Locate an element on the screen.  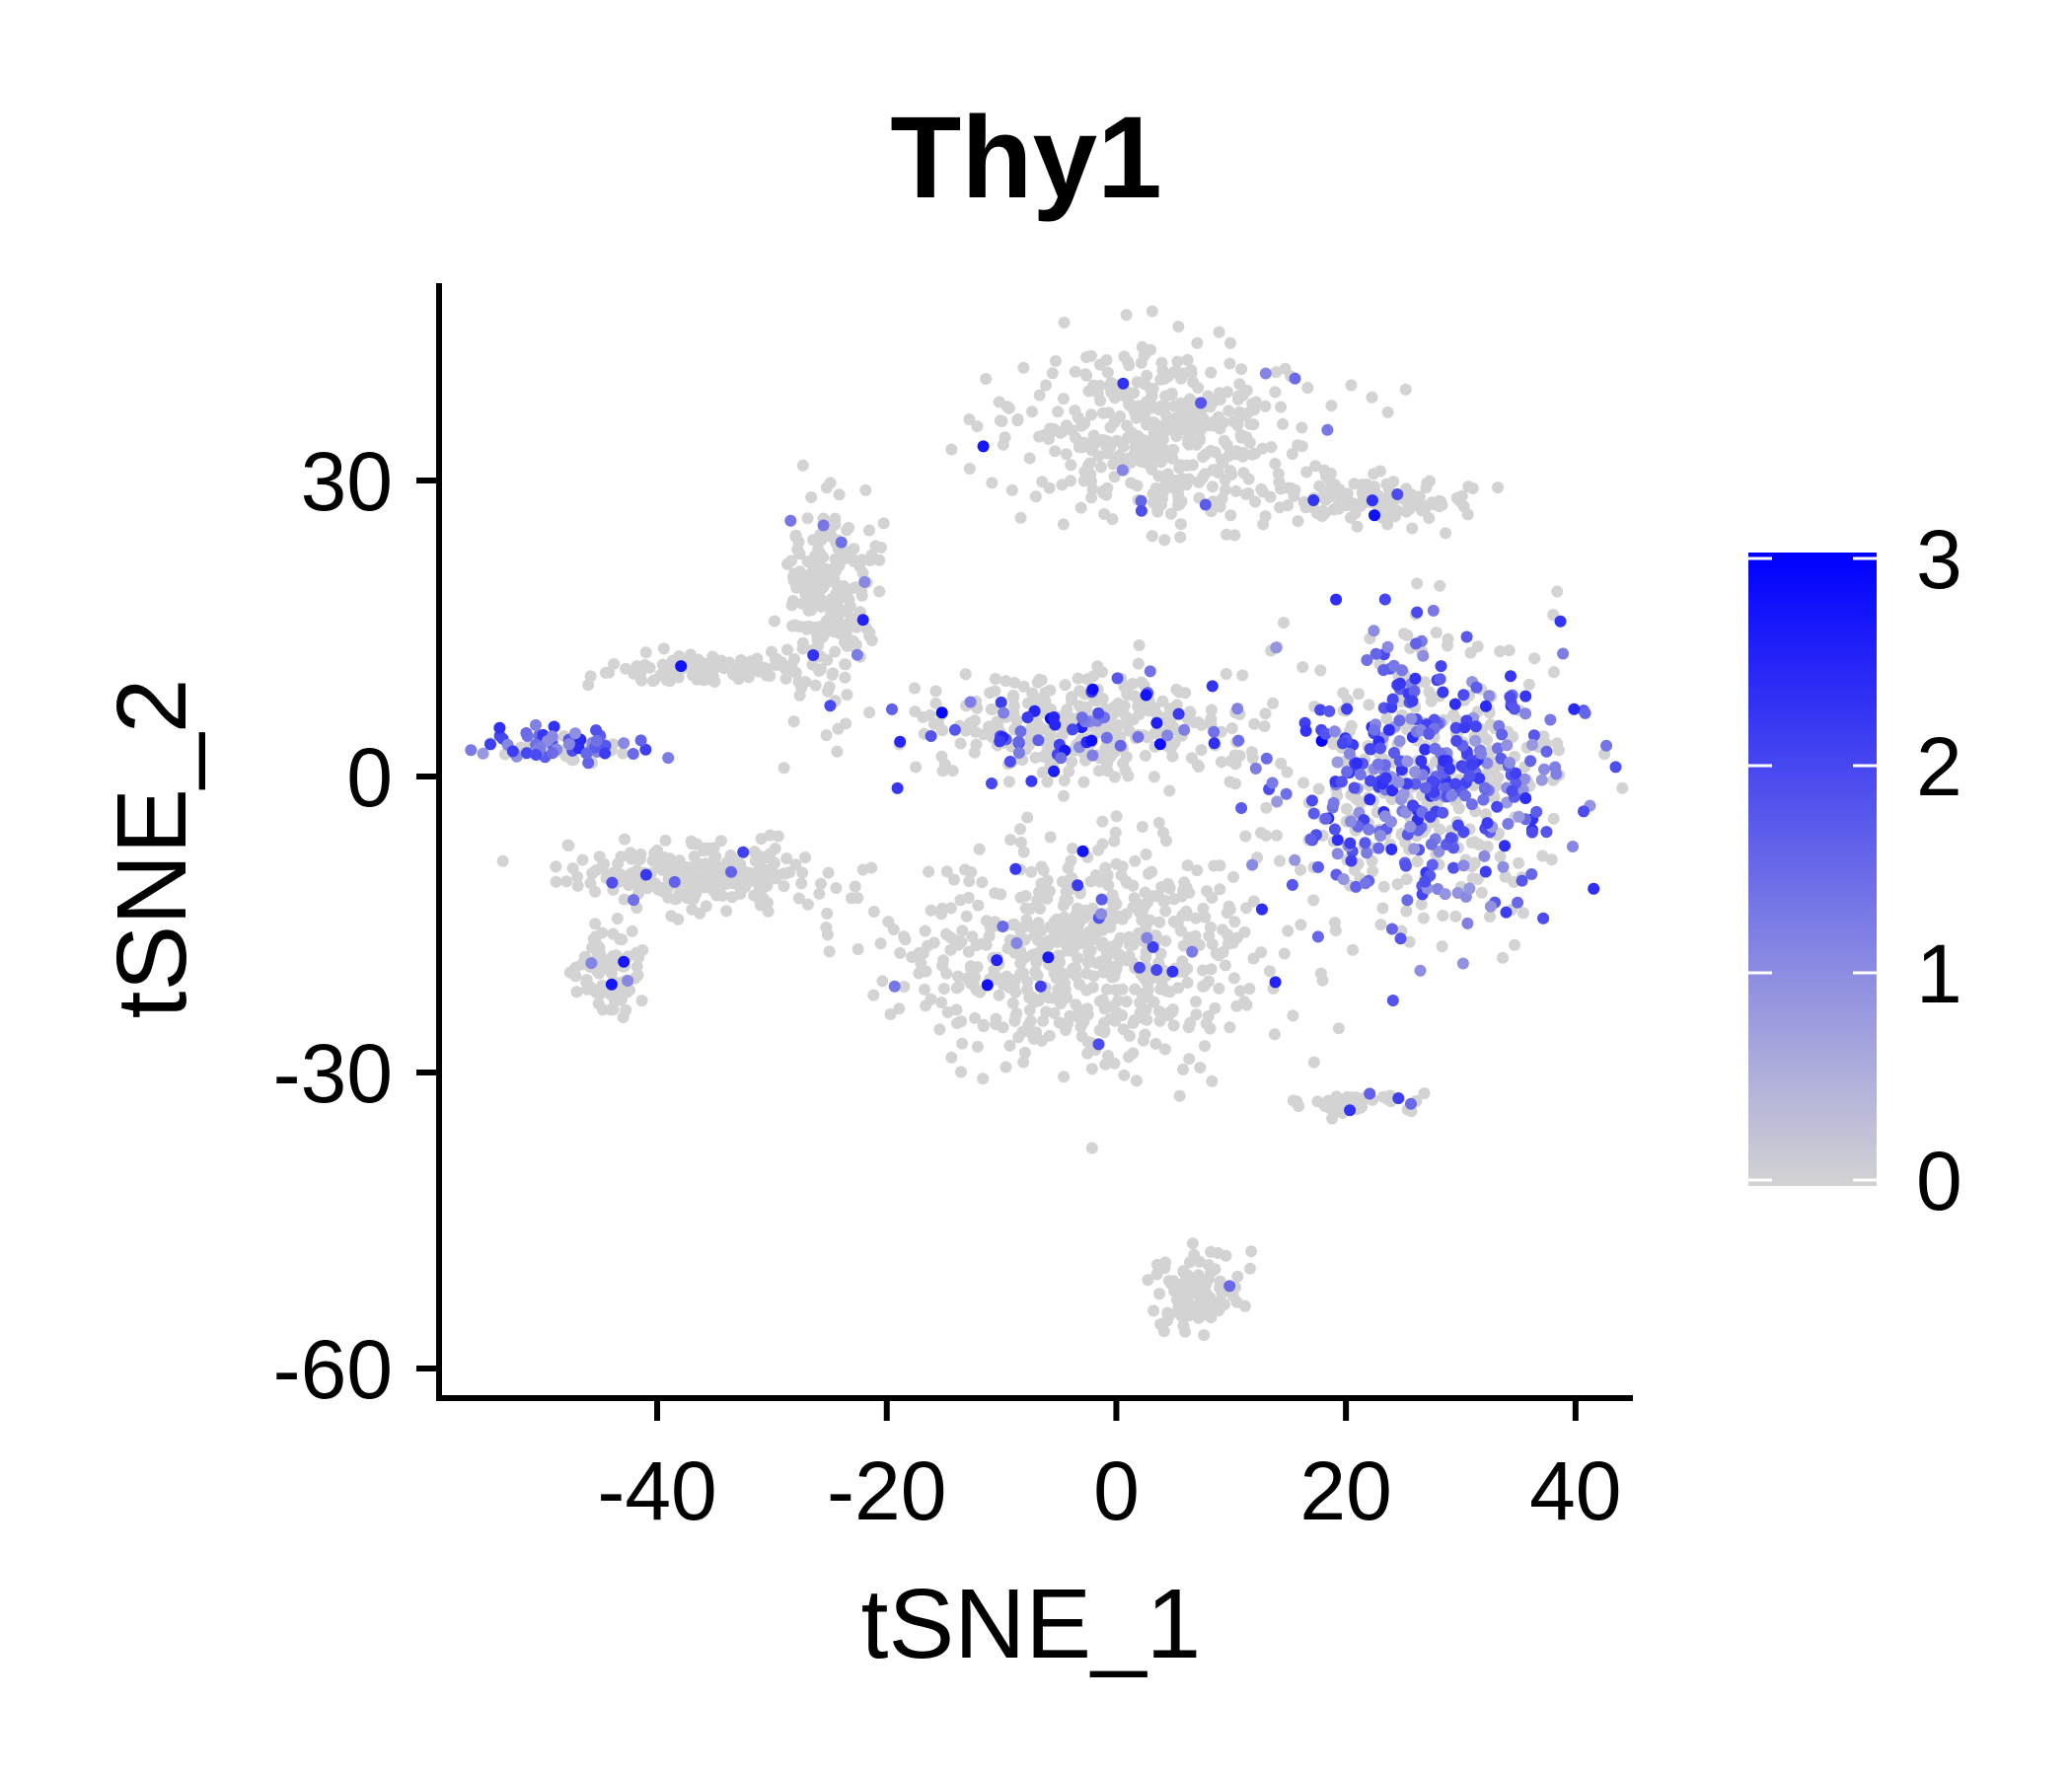
y-tick-label: -60 is located at coordinates (333, 1370).